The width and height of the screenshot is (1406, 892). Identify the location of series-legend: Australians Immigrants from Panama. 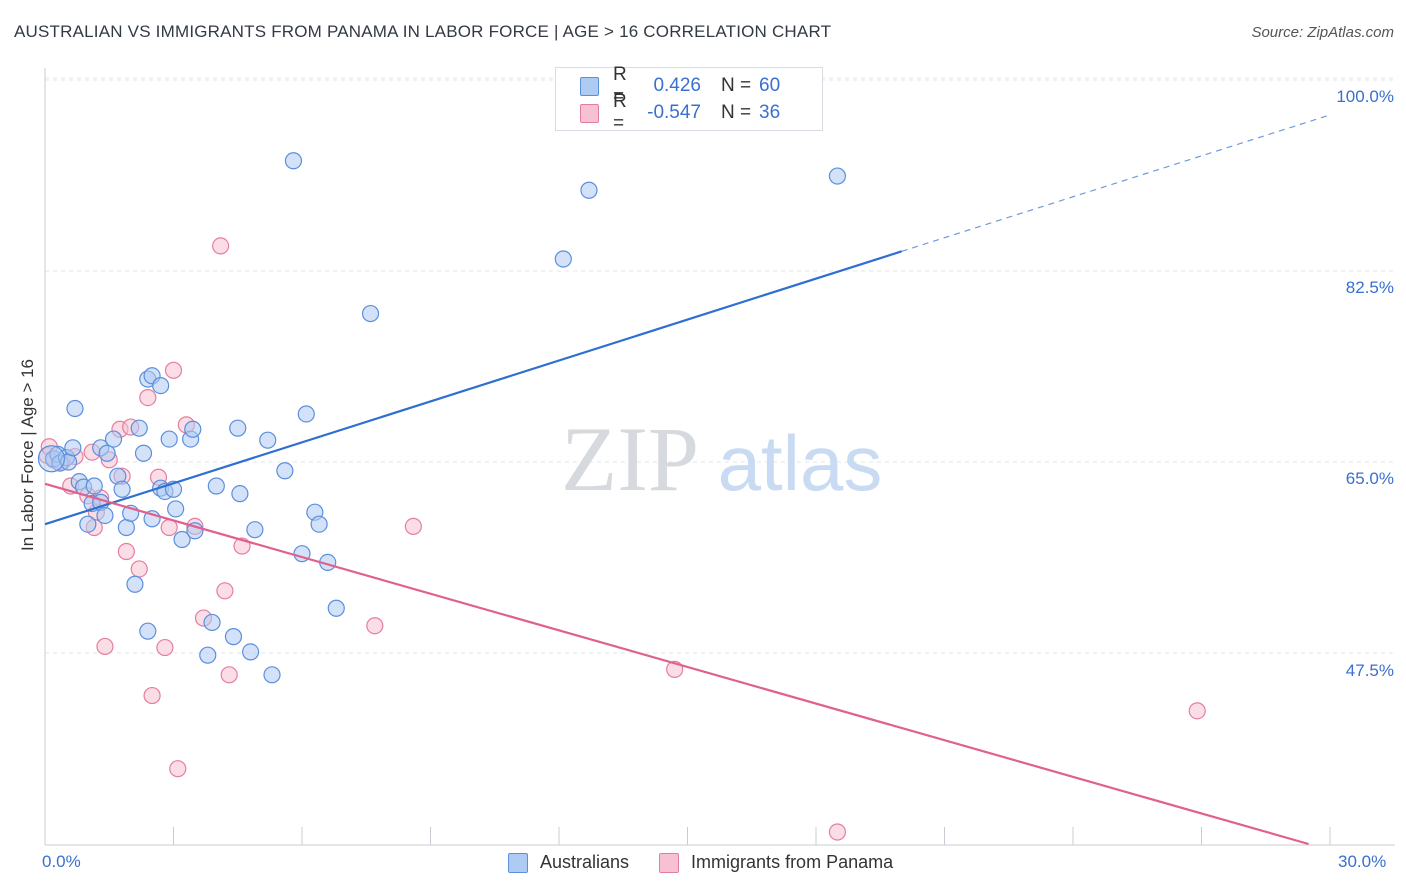
(715, 862).